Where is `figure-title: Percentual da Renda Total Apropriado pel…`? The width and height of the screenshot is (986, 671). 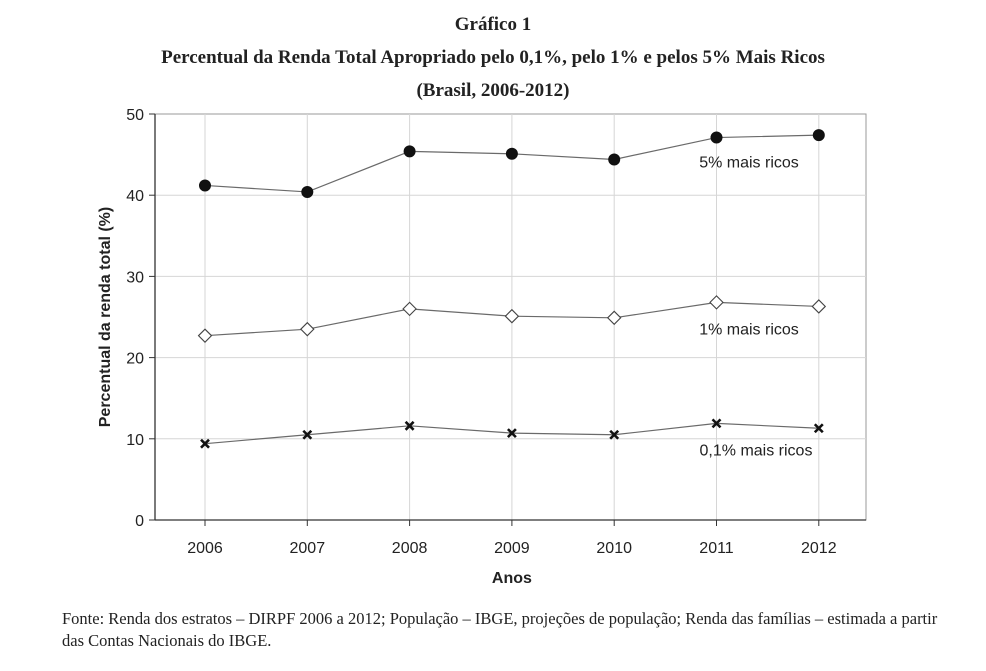
figure-title: Percentual da Renda Total Apropriado pel… is located at coordinates (493, 57).